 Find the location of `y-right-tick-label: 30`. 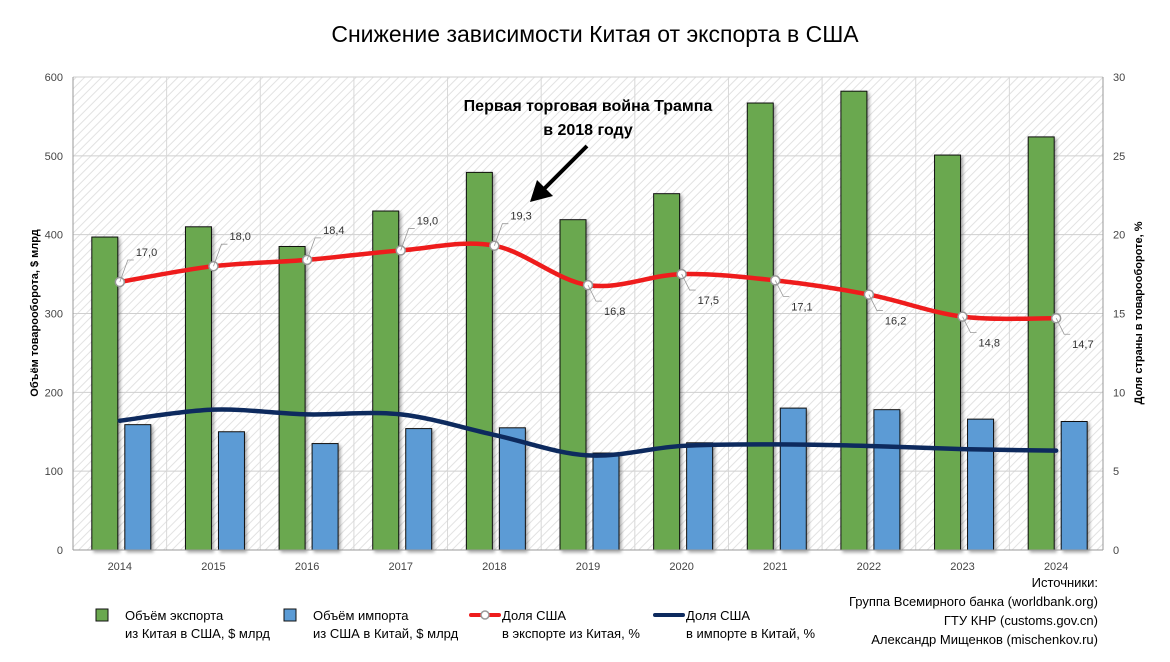

y-right-tick-label: 30 is located at coordinates (1119, 78).